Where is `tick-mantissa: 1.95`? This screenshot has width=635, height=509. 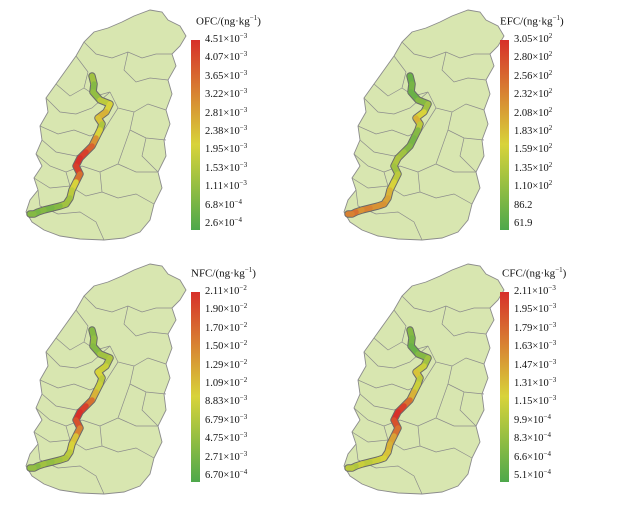
tick-mantissa: 1.95 is located at coordinates (523, 310).